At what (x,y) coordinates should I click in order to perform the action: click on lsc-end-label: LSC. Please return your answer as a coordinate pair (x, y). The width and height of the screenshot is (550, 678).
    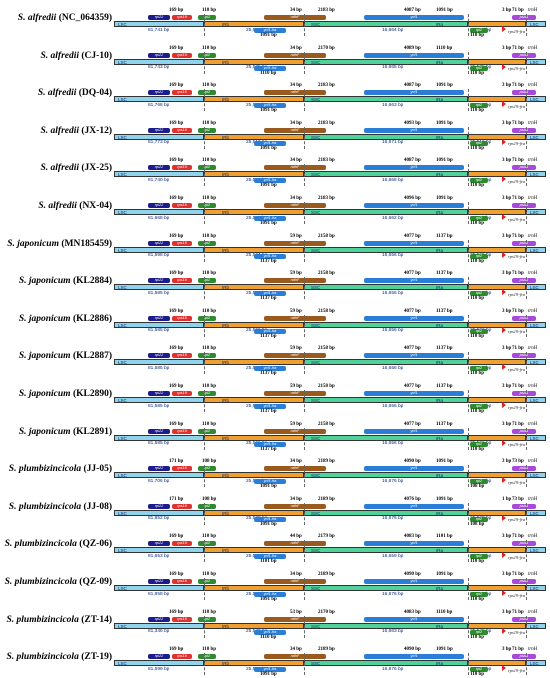
    Looking at the image, I should click on (534, 62).